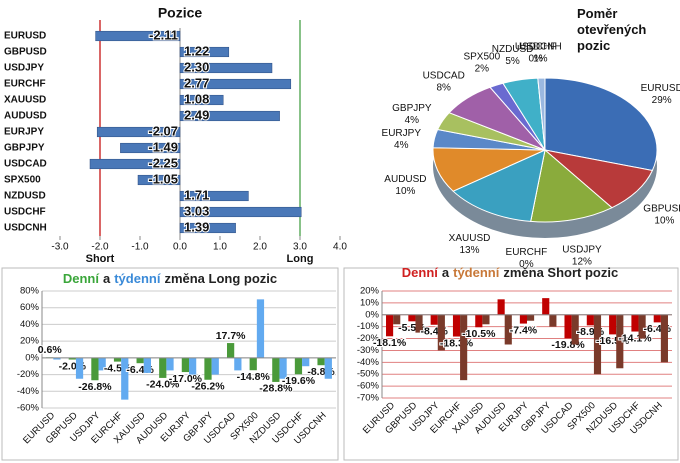 The height and width of the screenshot is (463, 680). I want to click on slice-name: USDCNH, so click(540, 46).